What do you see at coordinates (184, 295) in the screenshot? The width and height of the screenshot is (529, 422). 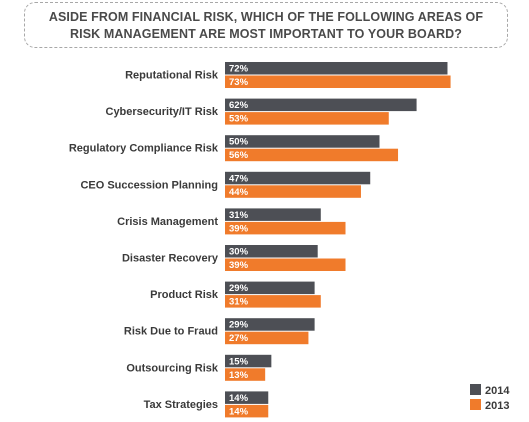 I see `category-label: Product Risk` at bounding box center [184, 295].